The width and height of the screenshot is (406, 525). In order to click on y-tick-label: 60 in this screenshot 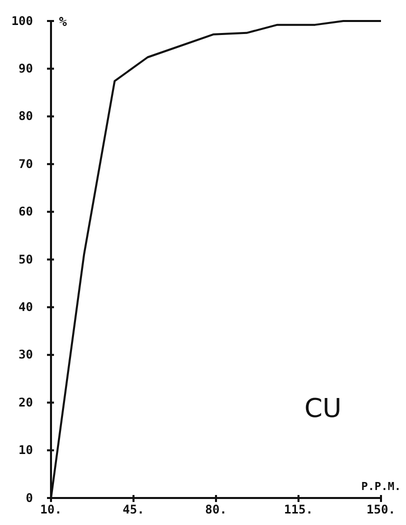, I will do `click(25, 211)`.